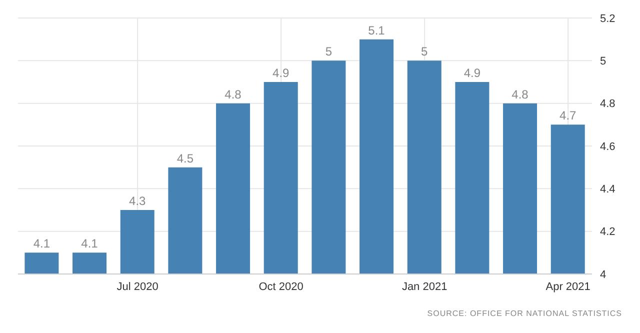 The height and width of the screenshot is (333, 640). I want to click on y-tick-label: 4.4, so click(608, 190).